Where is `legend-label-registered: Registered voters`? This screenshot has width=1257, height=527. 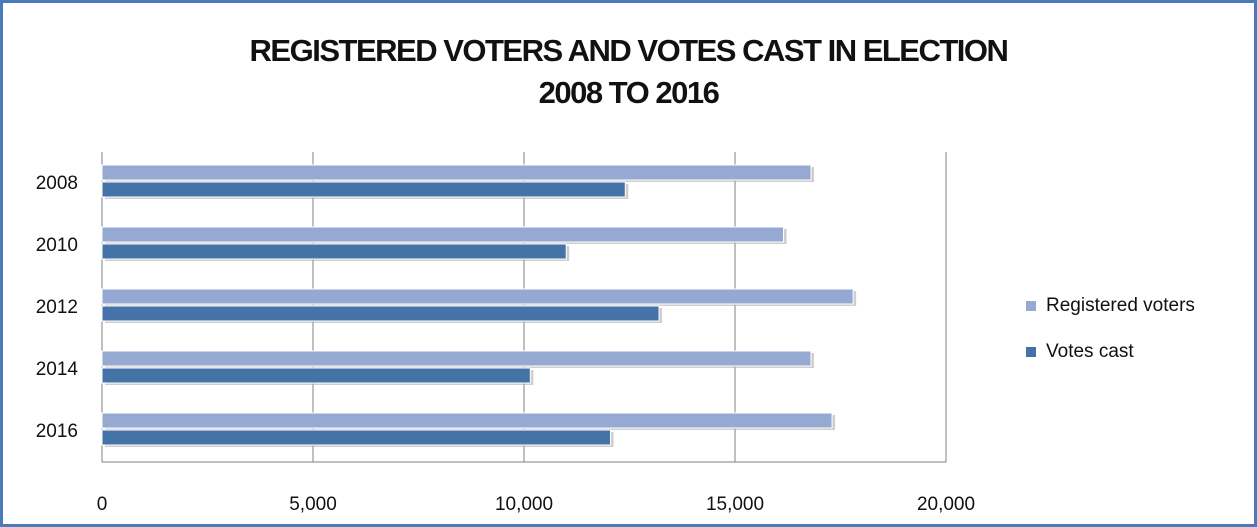
legend-label-registered: Registered voters is located at coordinates (1120, 305).